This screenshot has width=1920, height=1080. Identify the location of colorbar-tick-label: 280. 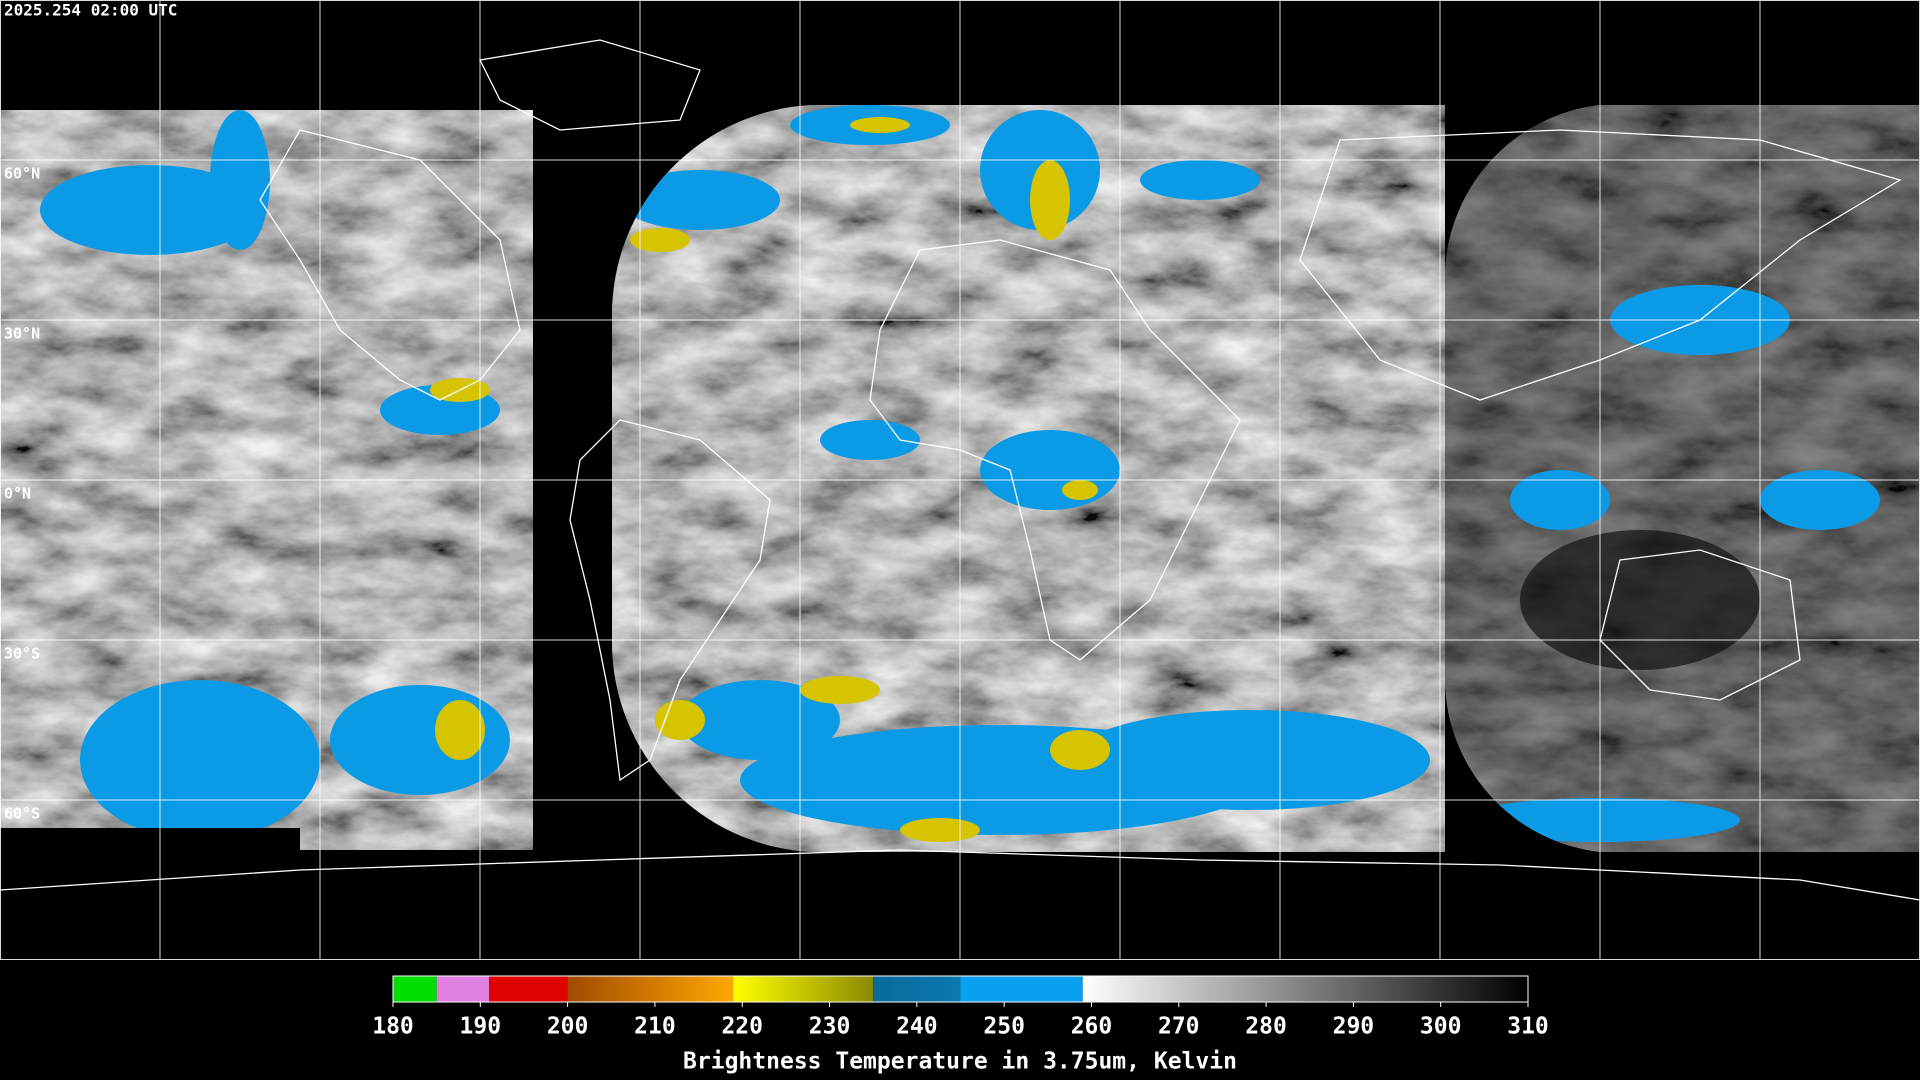
(1266, 1027).